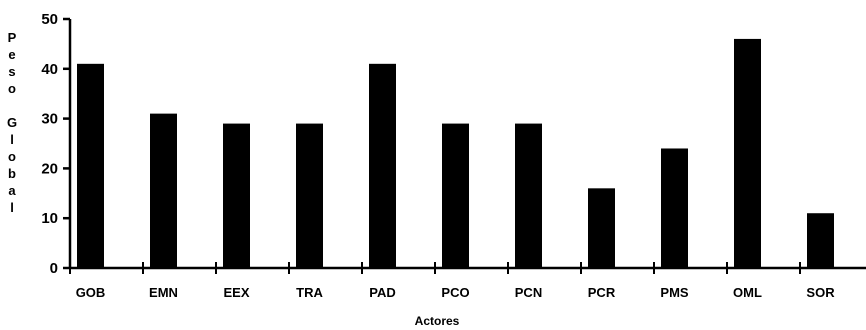  I want to click on bar-pco, so click(455, 195).